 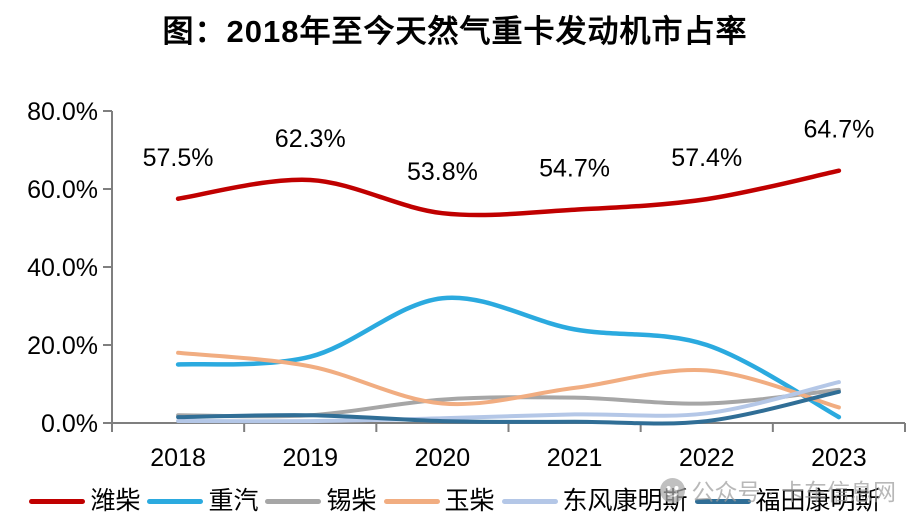 What do you see at coordinates (233, 501) in the screenshot?
I see `legend-label: 重汽` at bounding box center [233, 501].